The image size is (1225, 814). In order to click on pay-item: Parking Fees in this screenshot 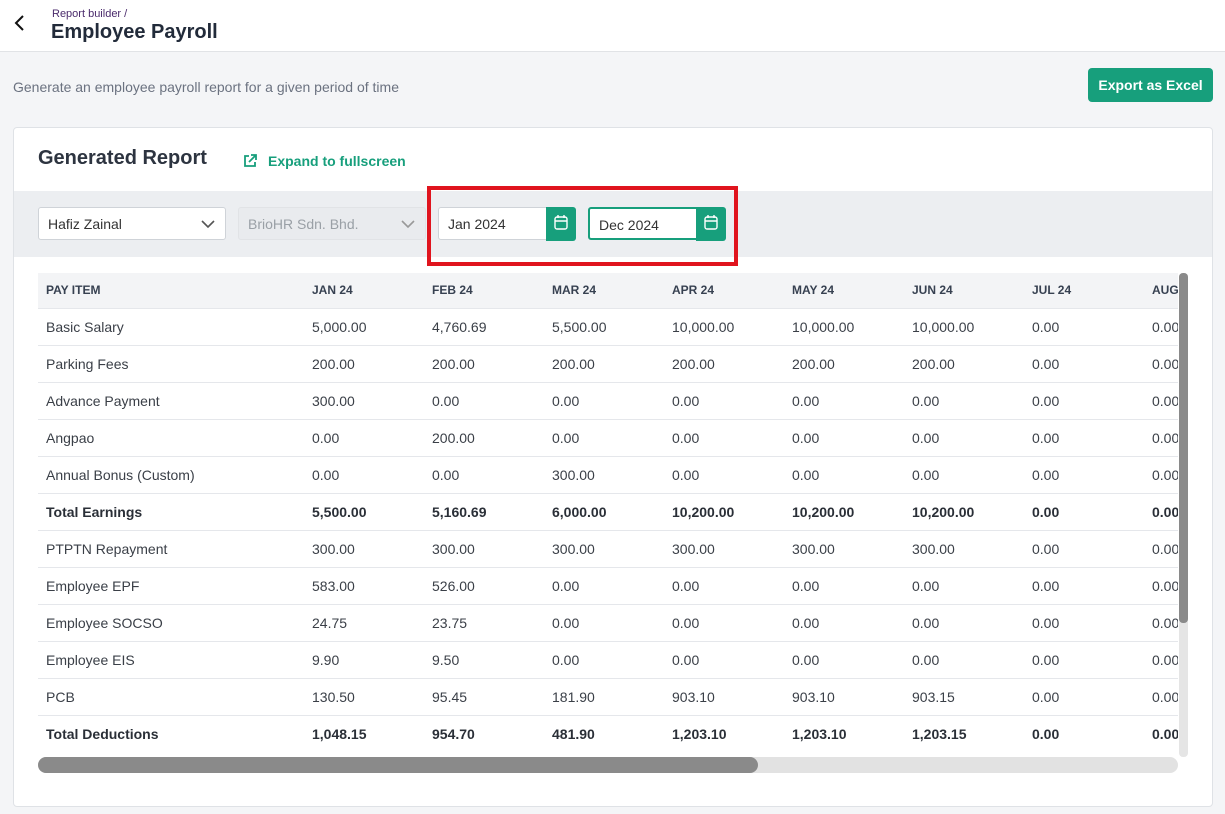, I will do `click(171, 363)`.